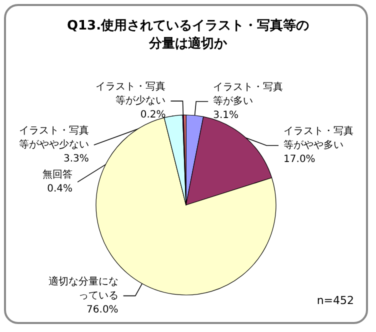  Describe the element at coordinates (60, 189) in the screenshot. I see `data-label: 0.4%` at that location.